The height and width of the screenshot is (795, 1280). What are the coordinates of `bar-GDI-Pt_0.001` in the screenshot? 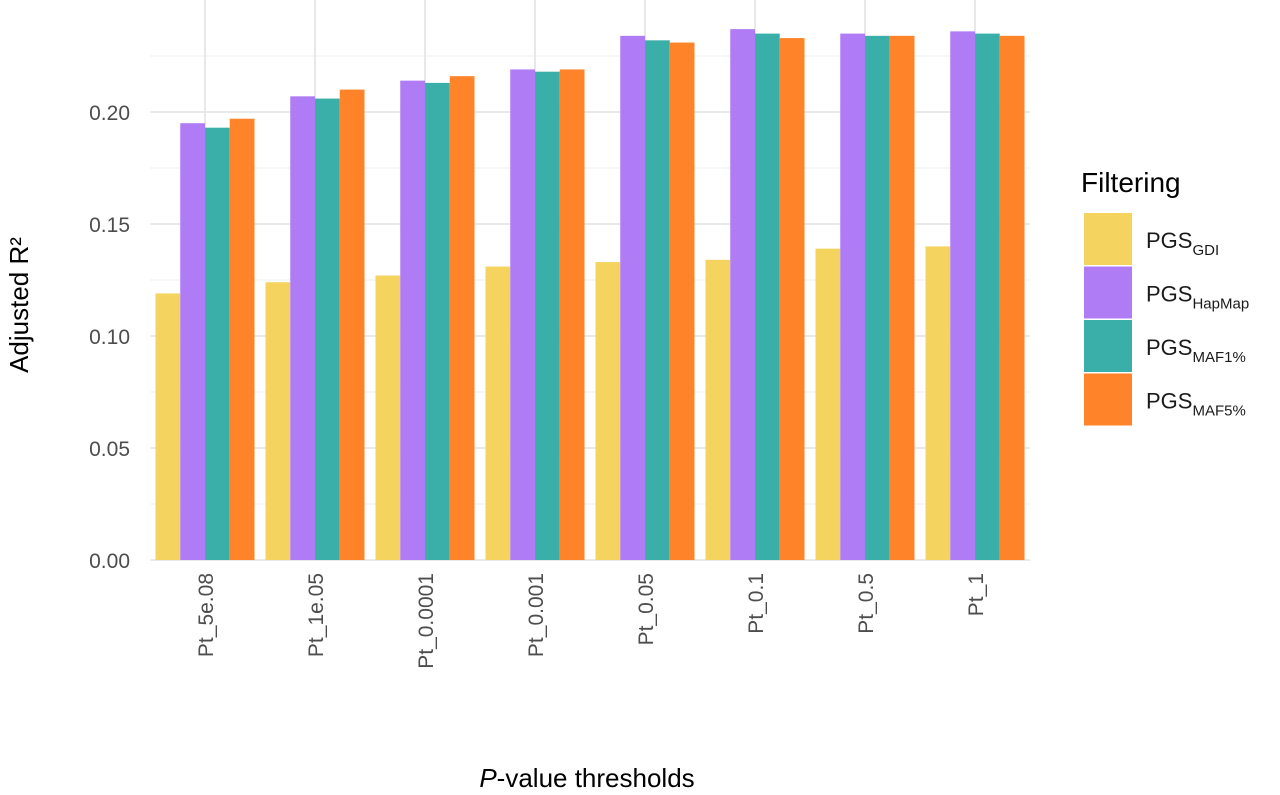 It's located at (498, 413).